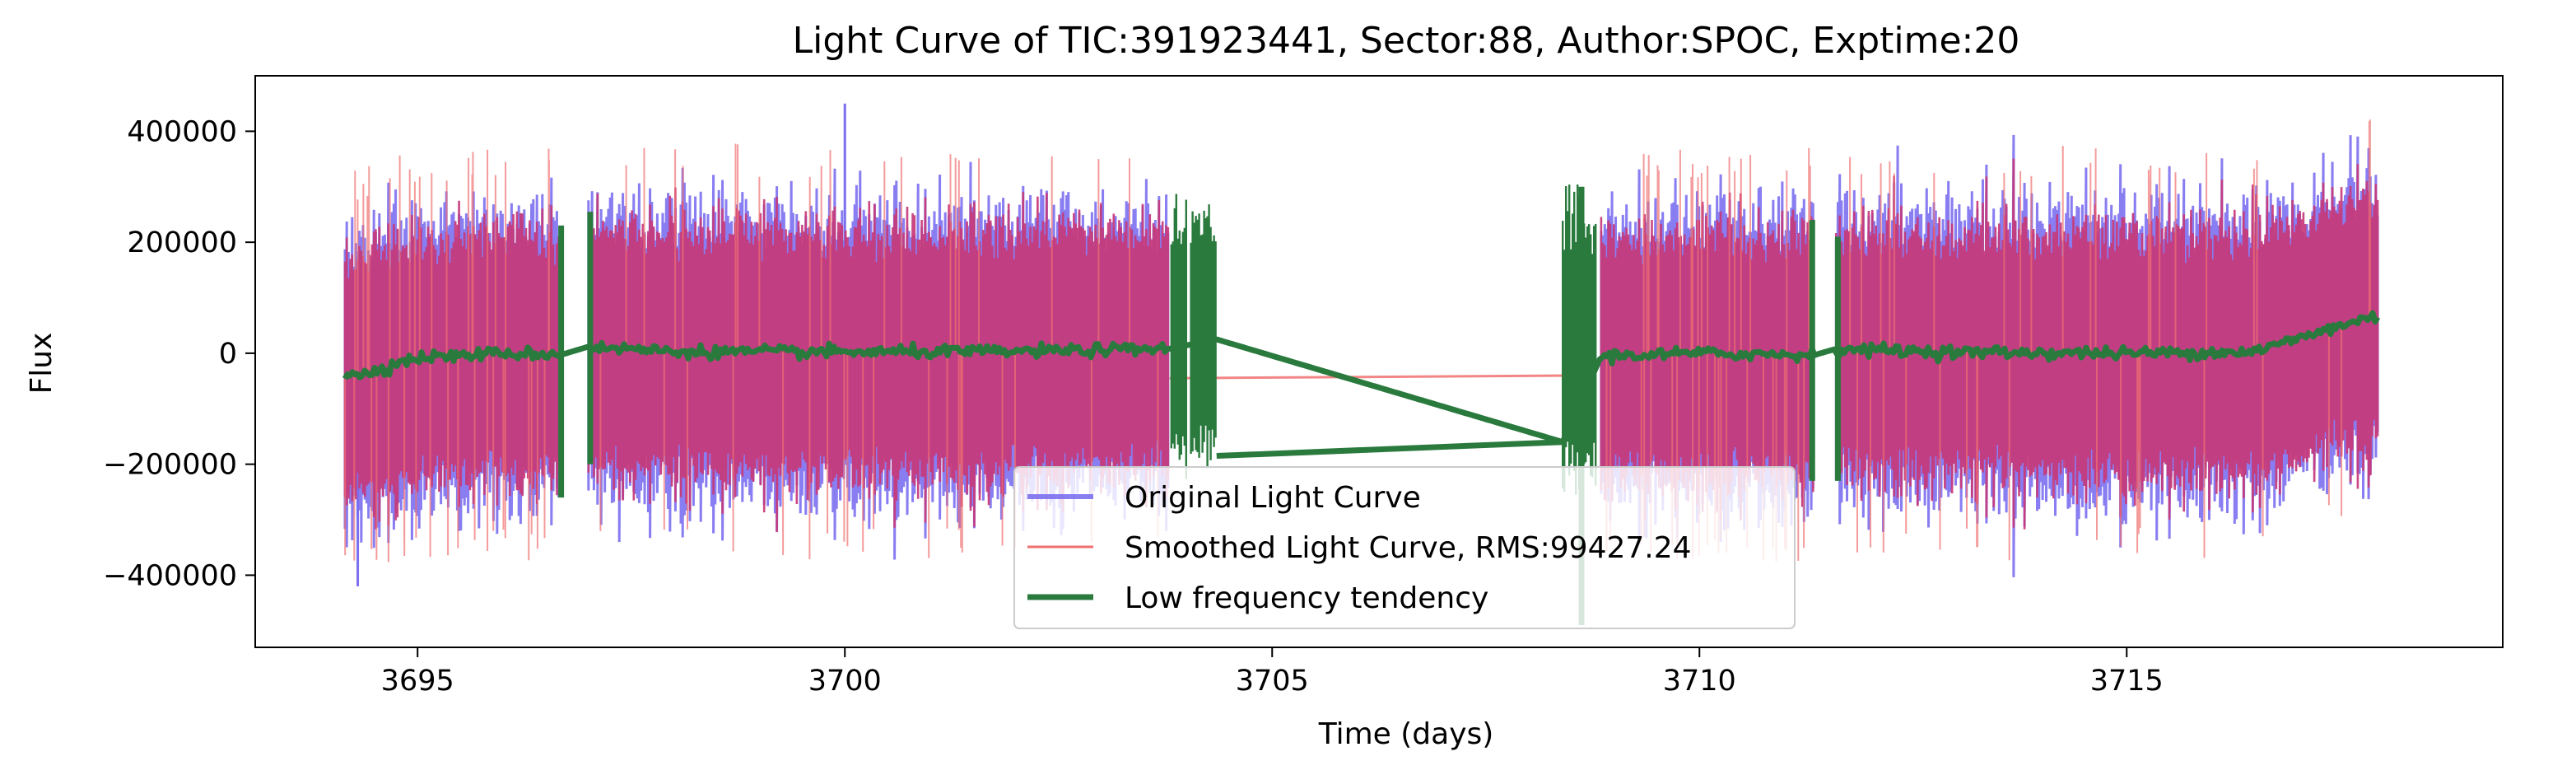  What do you see at coordinates (1381, 377) in the screenshot?
I see `smoothed-gap-bridge` at bounding box center [1381, 377].